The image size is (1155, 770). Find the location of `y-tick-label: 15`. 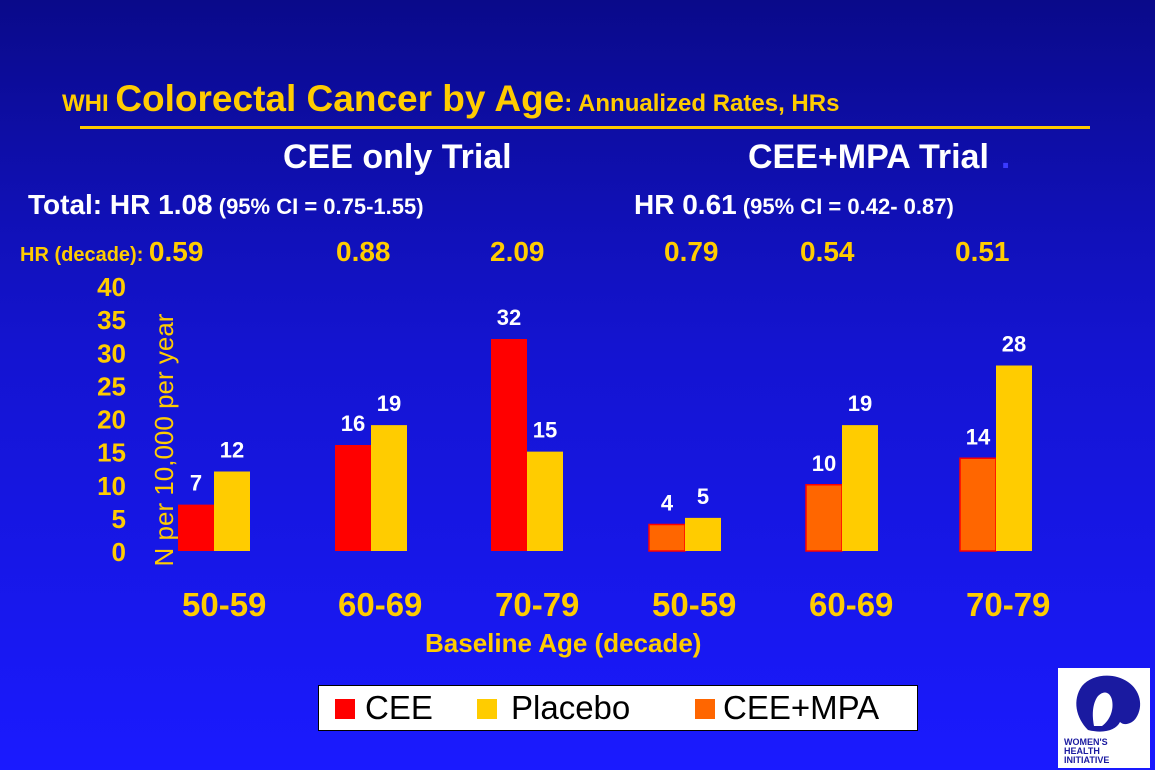

y-tick-label: 15 is located at coordinates (111, 453).